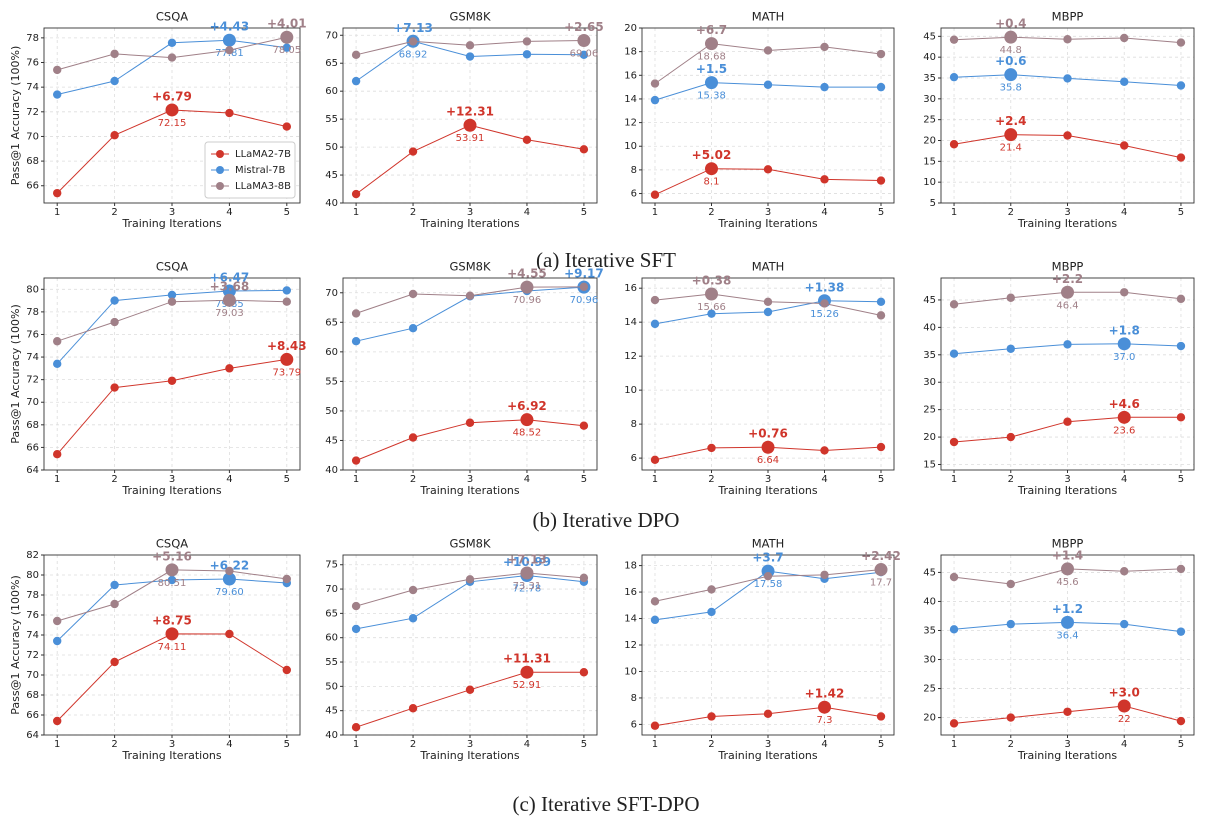  Describe the element at coordinates (711, 57) in the screenshot. I see `value-label: 18.68` at that location.